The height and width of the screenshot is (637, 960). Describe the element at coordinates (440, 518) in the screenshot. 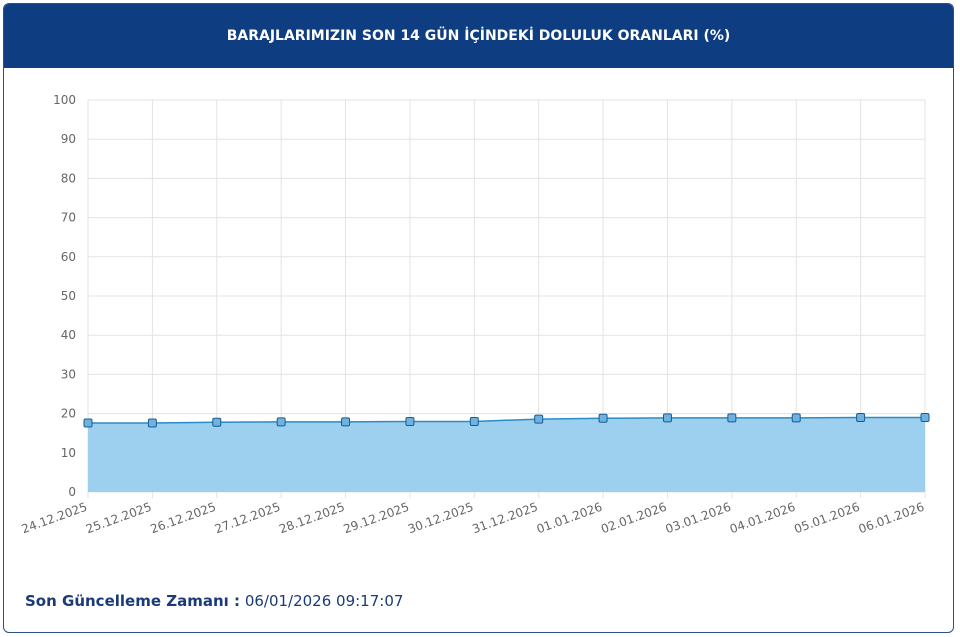

I see `x-tick-label: 30.12.2025` at that location.